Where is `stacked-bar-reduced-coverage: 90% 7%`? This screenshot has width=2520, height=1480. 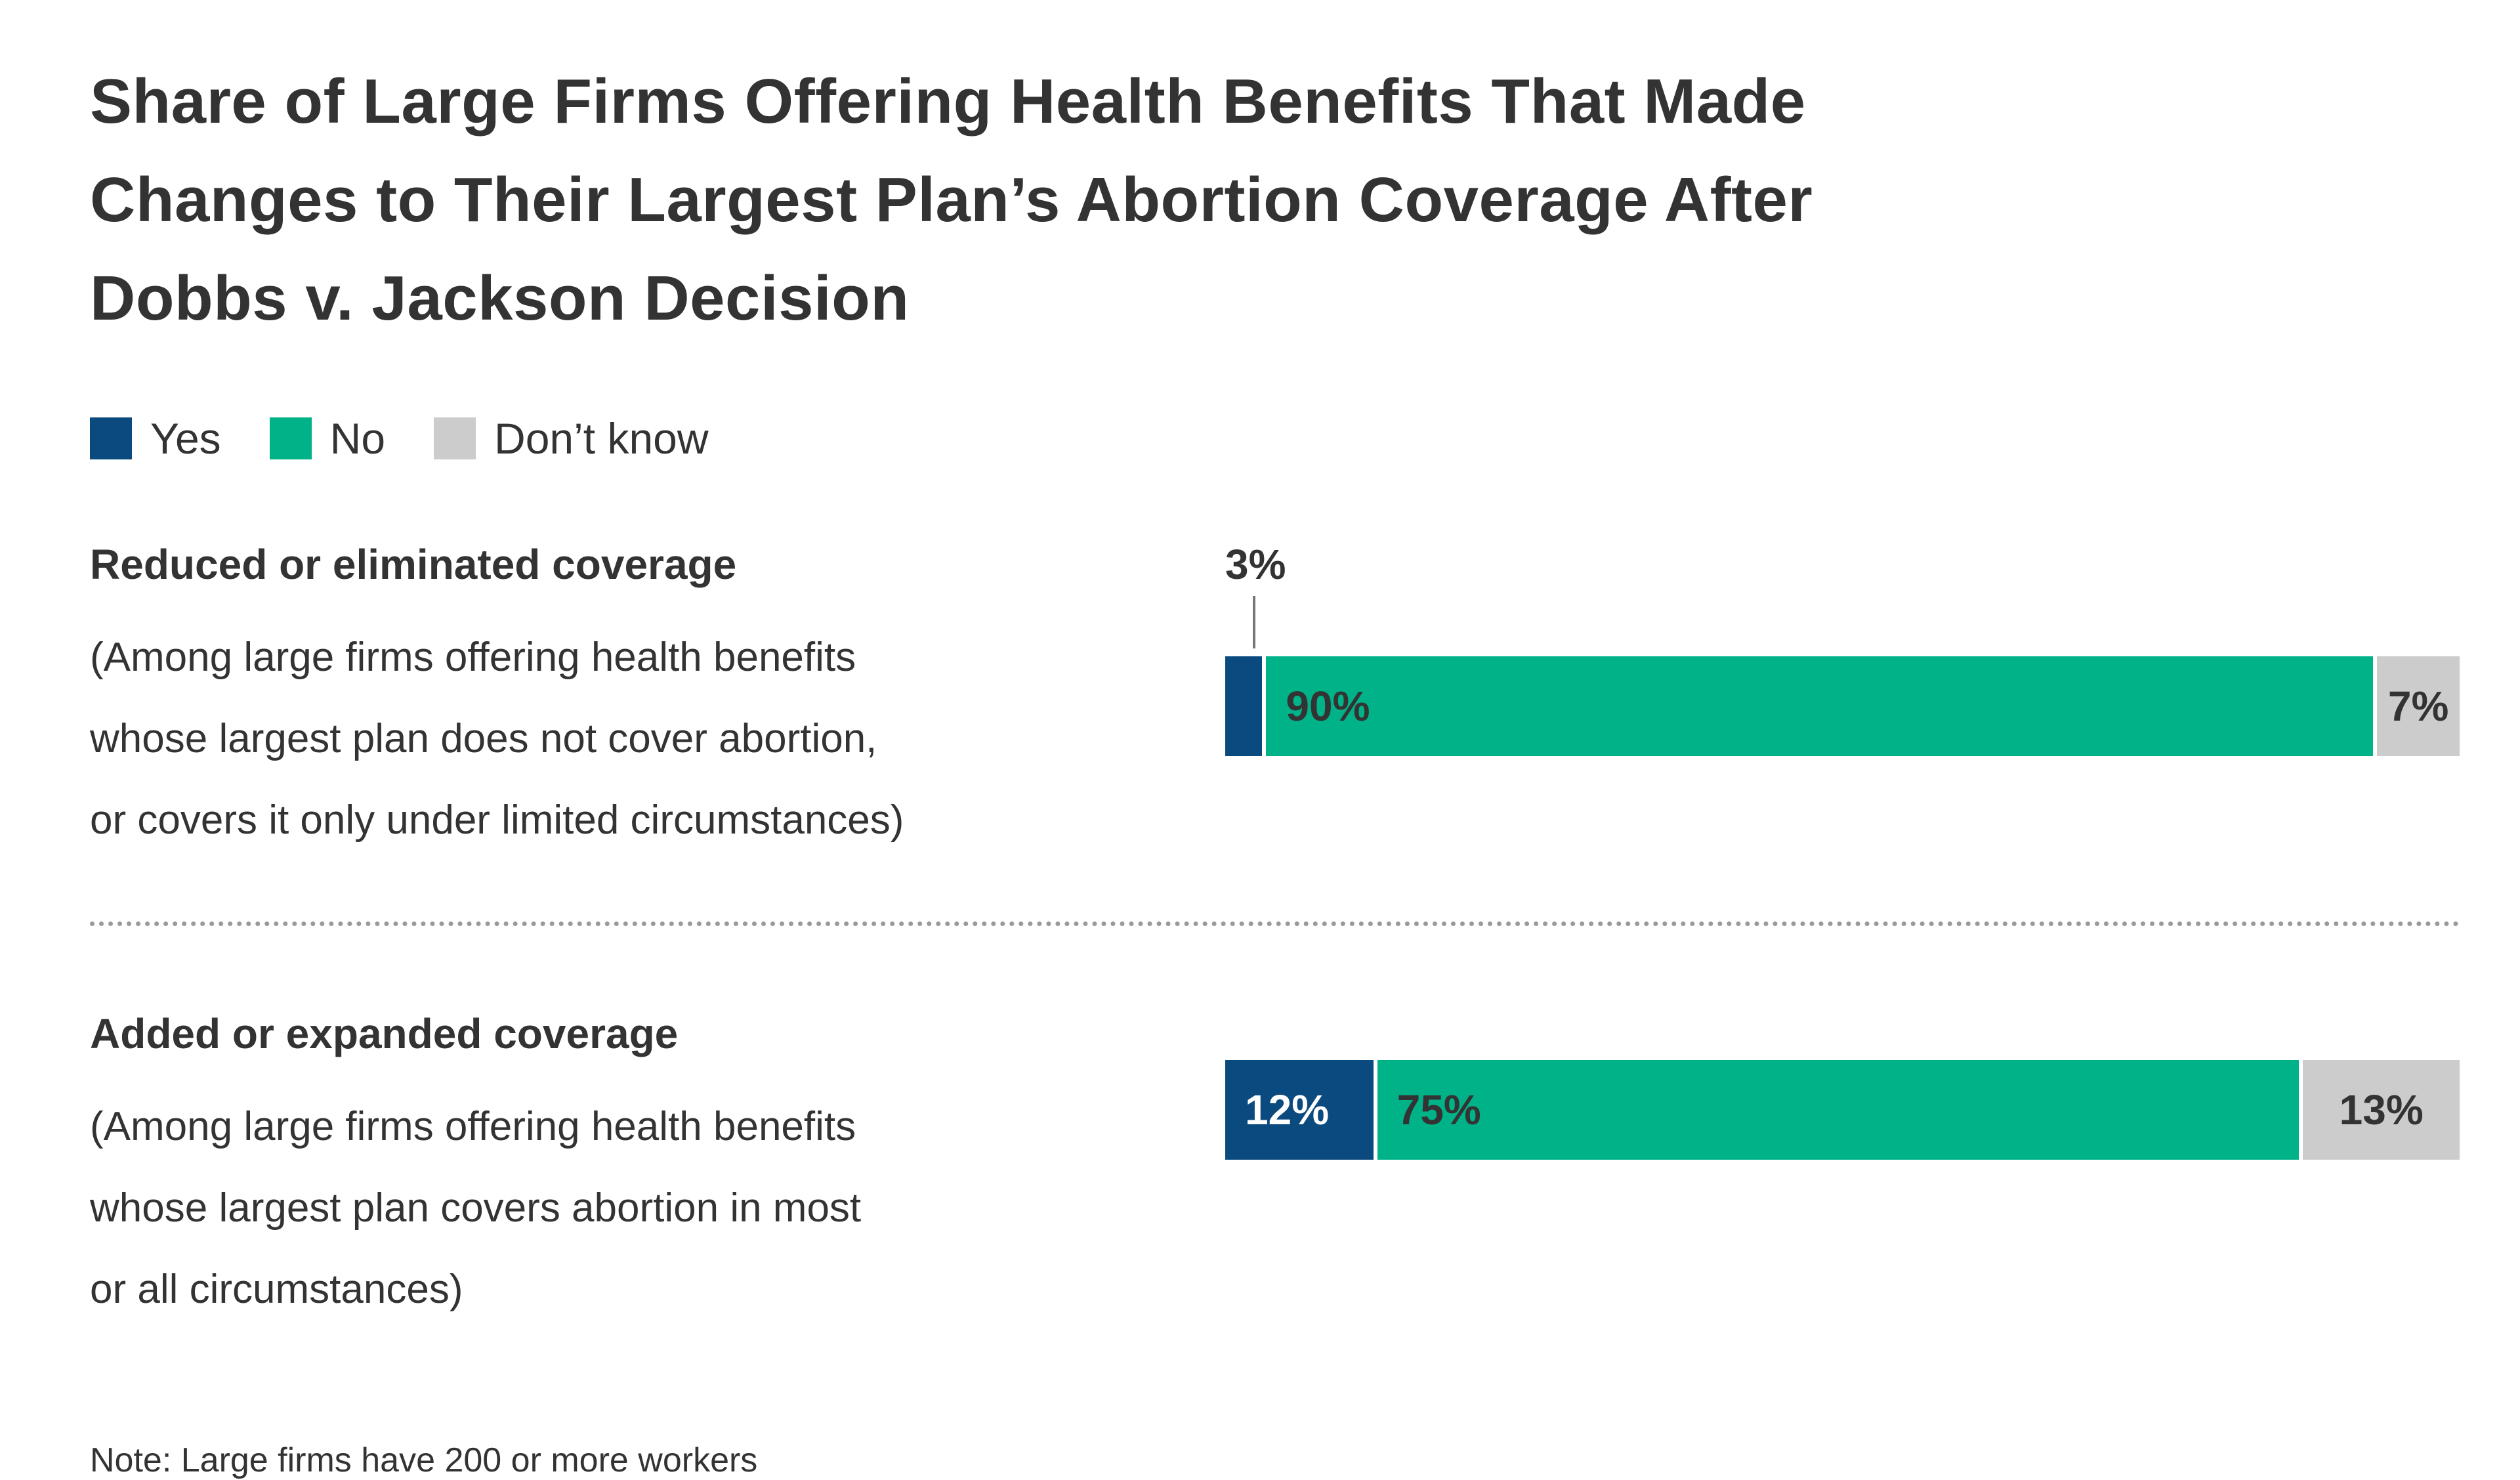 stacked-bar-reduced-coverage: 90% 7% is located at coordinates (1842, 706).